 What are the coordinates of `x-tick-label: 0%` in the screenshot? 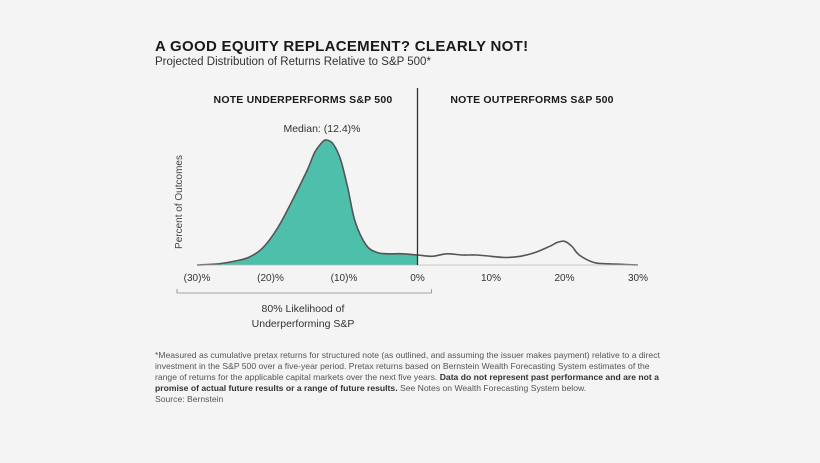 It's located at (417, 278).